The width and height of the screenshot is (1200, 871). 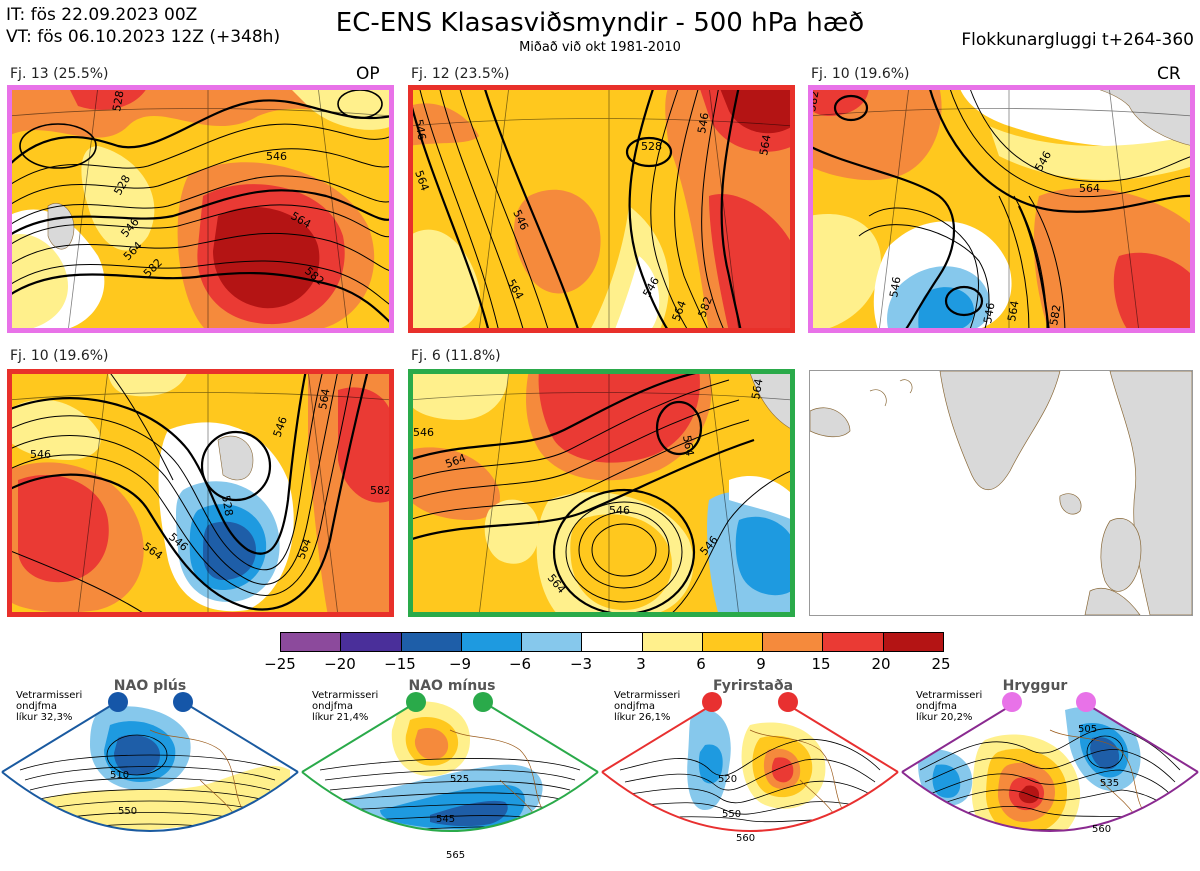 What do you see at coordinates (345, 695) in the screenshot?
I see `regime-2-season: Vetrarmisseri` at bounding box center [345, 695].